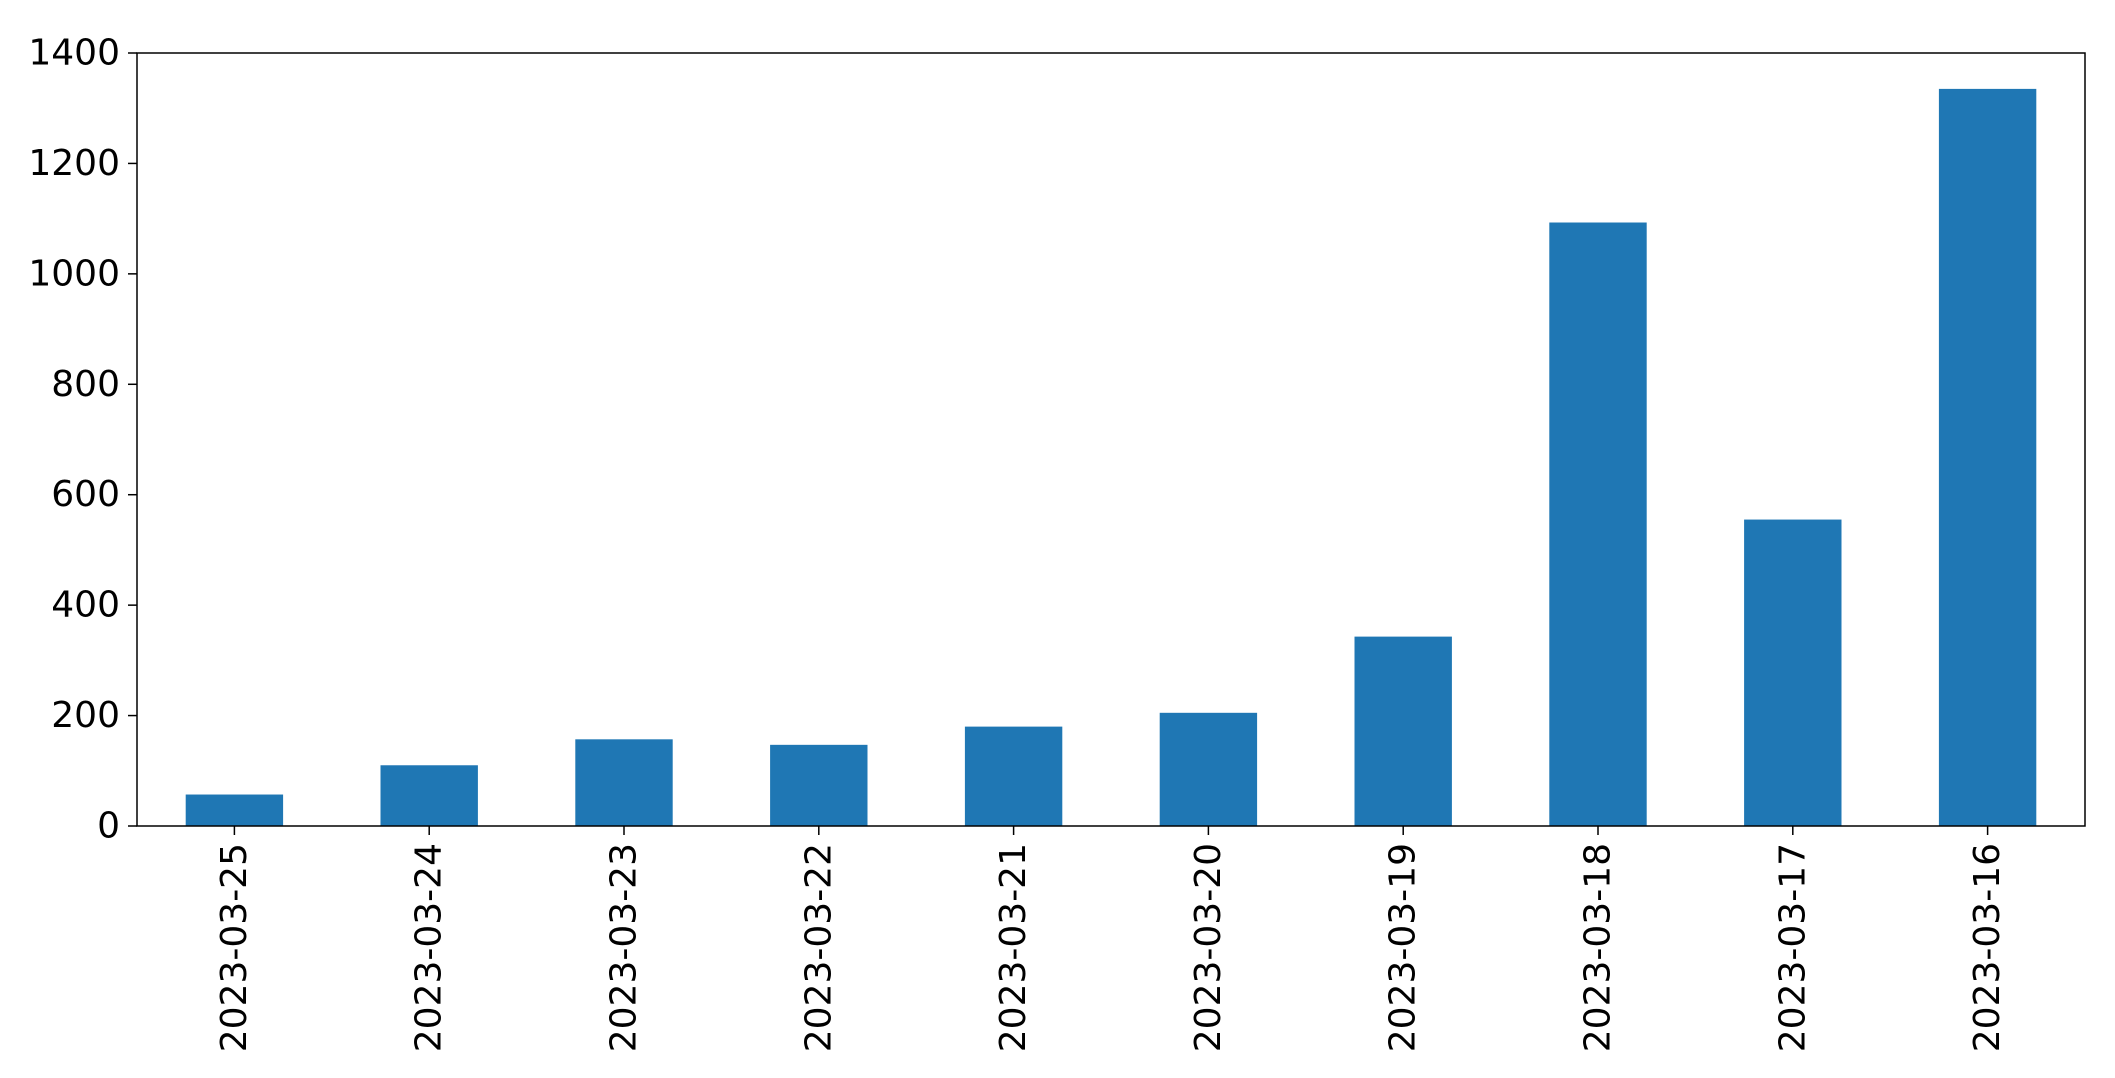 The width and height of the screenshot is (2115, 1078). Describe the element at coordinates (85, 494) in the screenshot. I see `y-tick-label: 600` at that location.